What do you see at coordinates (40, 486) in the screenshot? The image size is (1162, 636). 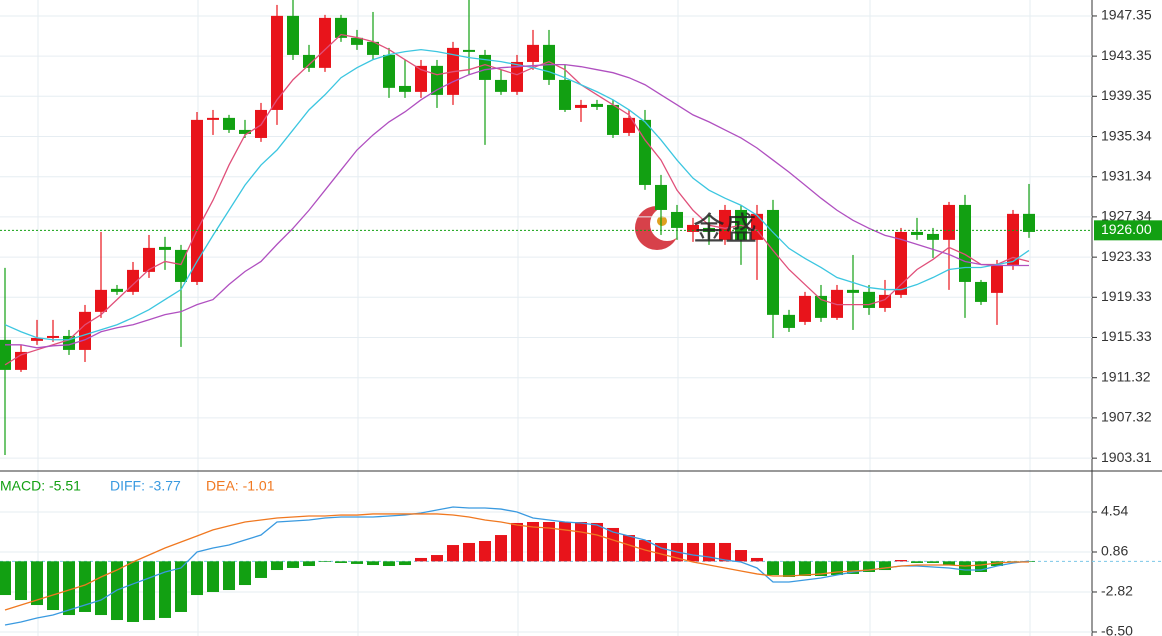 I see `legend-label: MACD: -5.51` at bounding box center [40, 486].